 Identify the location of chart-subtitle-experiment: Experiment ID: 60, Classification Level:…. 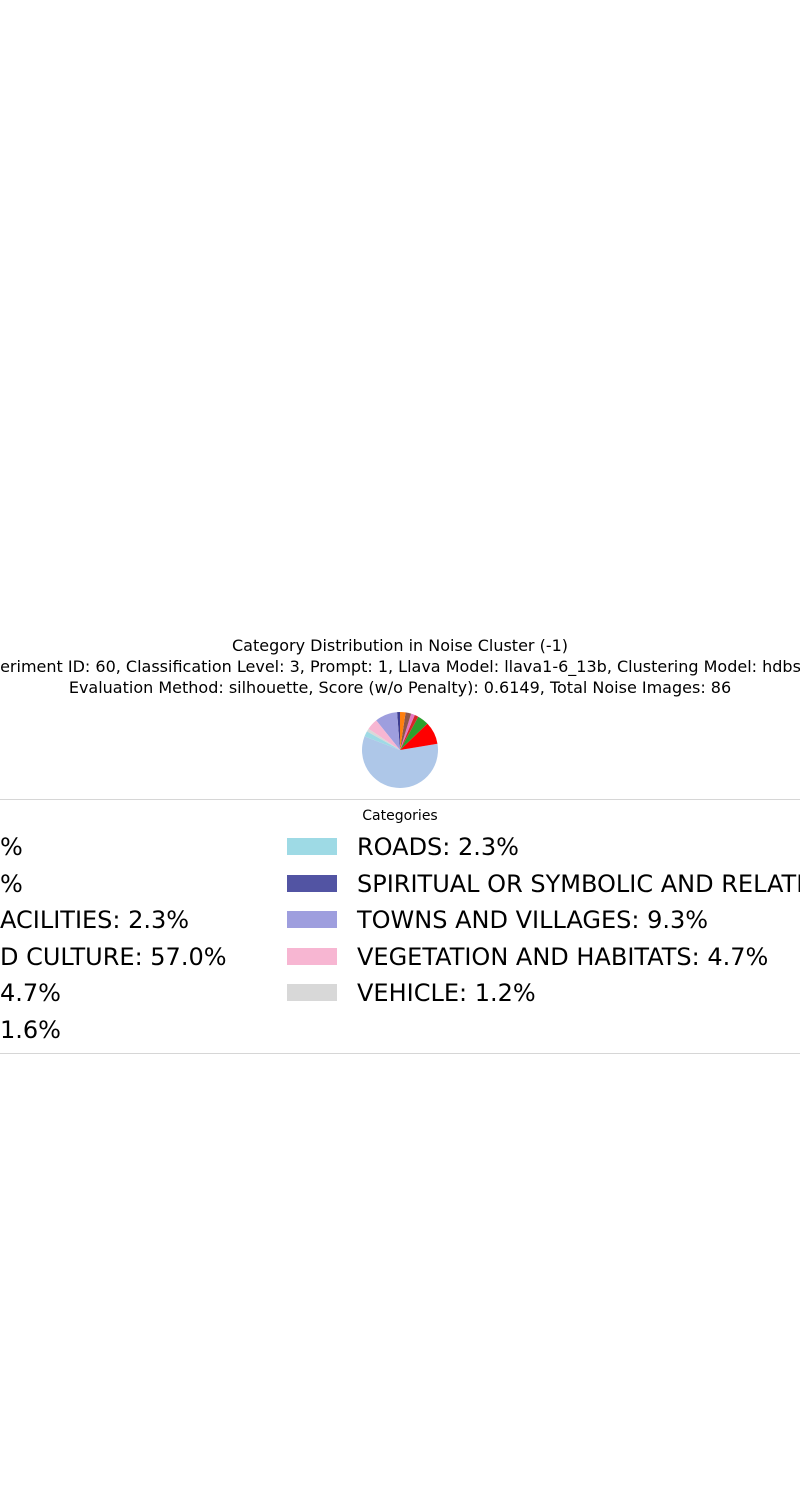
(400, 666).